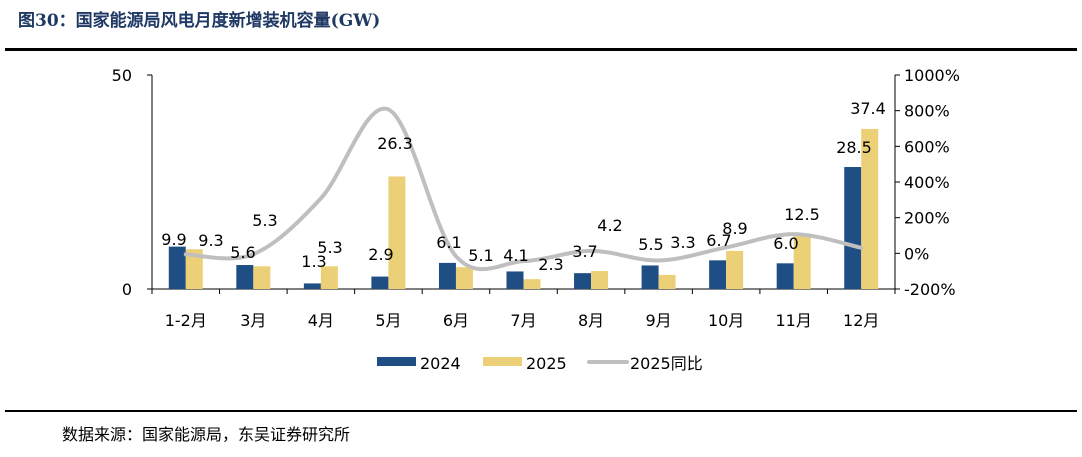 Image resolution: width=1082 pixels, height=457 pixels. Describe the element at coordinates (666, 363) in the screenshot. I see `legend-label: 2025同比` at that location.